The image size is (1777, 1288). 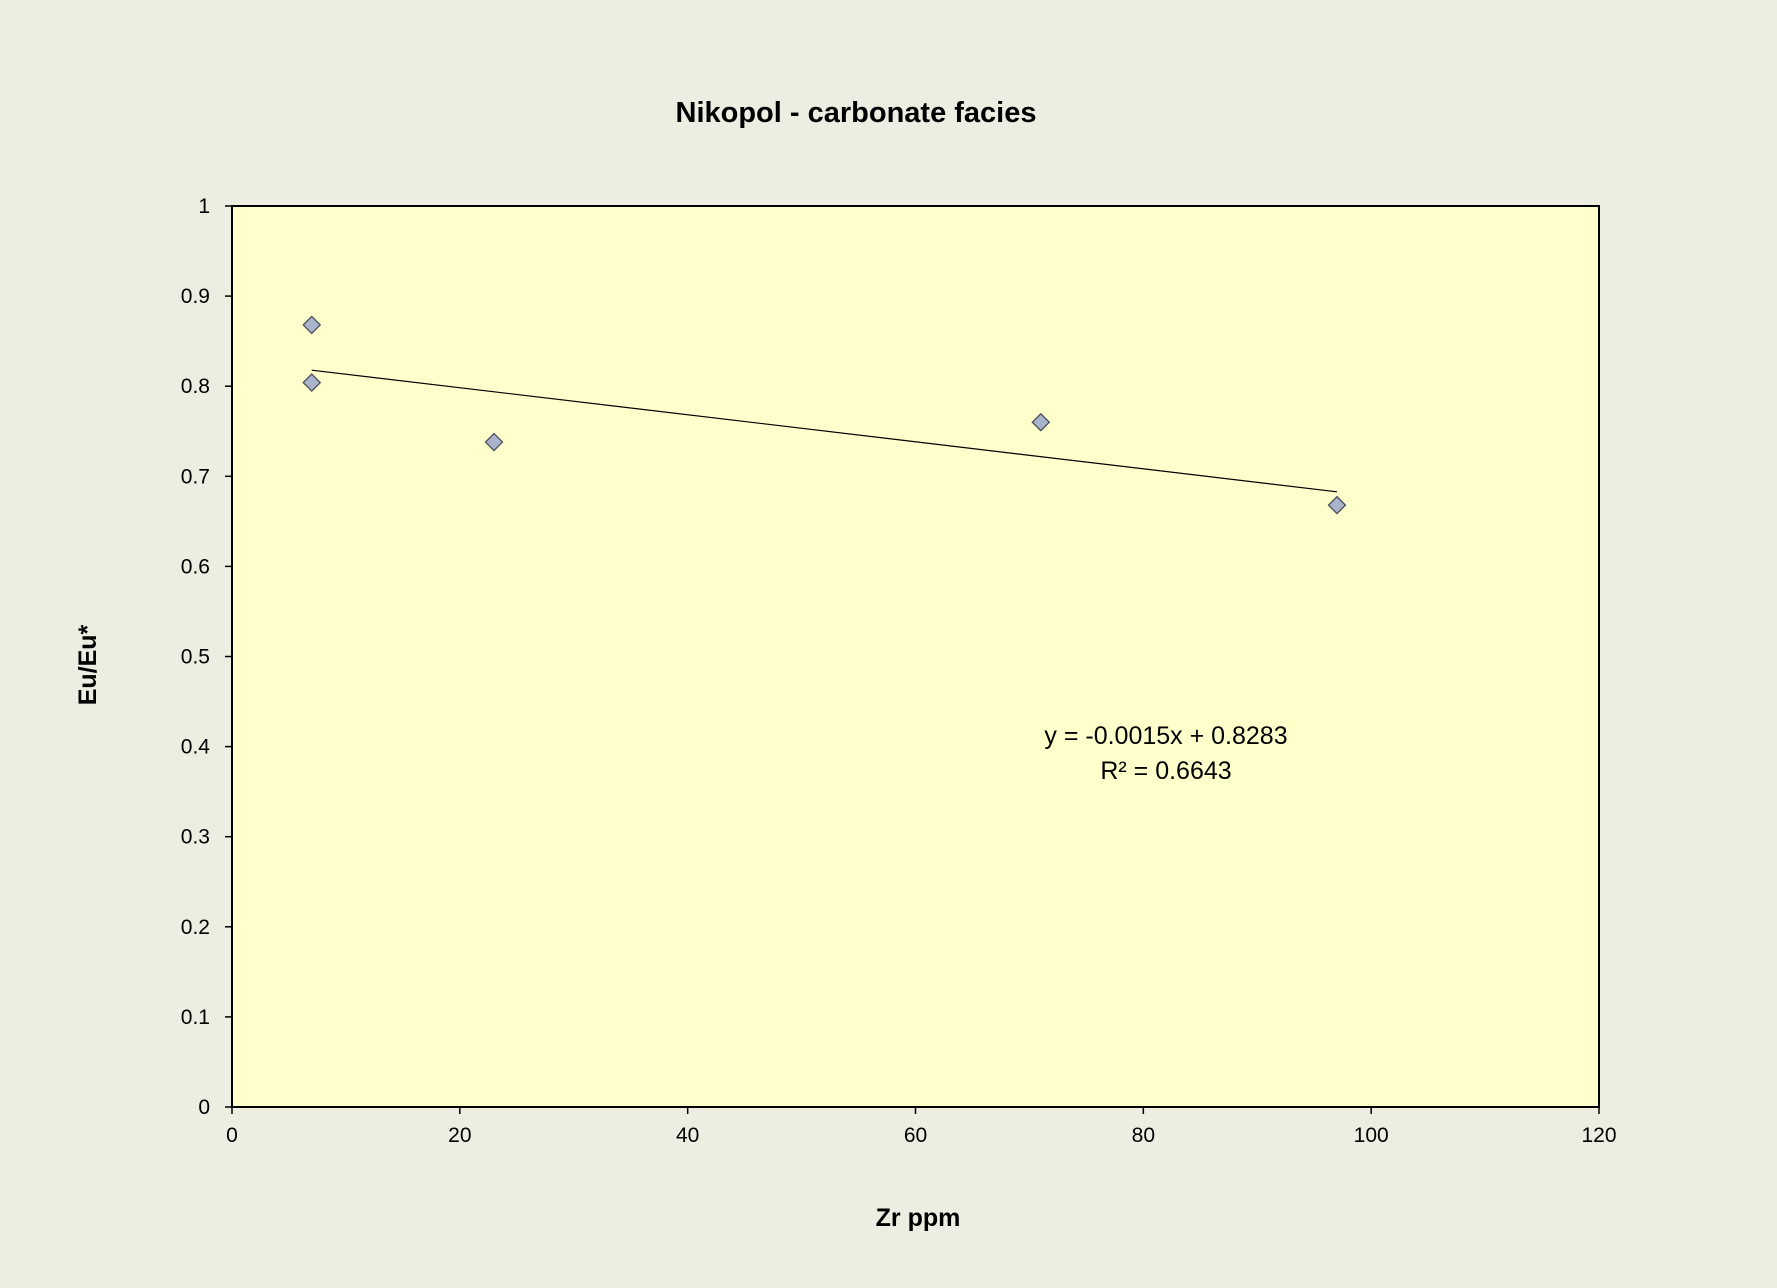 What do you see at coordinates (195, 296) in the screenshot?
I see `y-tick-label: 0.9` at bounding box center [195, 296].